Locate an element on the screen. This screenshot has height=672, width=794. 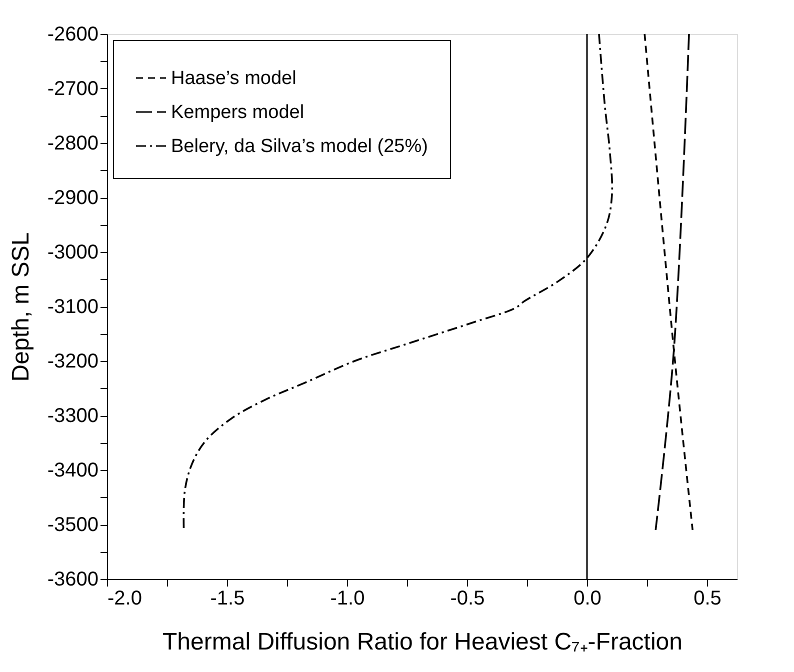
y-tick-label: -2900 is located at coordinates (72, 198).